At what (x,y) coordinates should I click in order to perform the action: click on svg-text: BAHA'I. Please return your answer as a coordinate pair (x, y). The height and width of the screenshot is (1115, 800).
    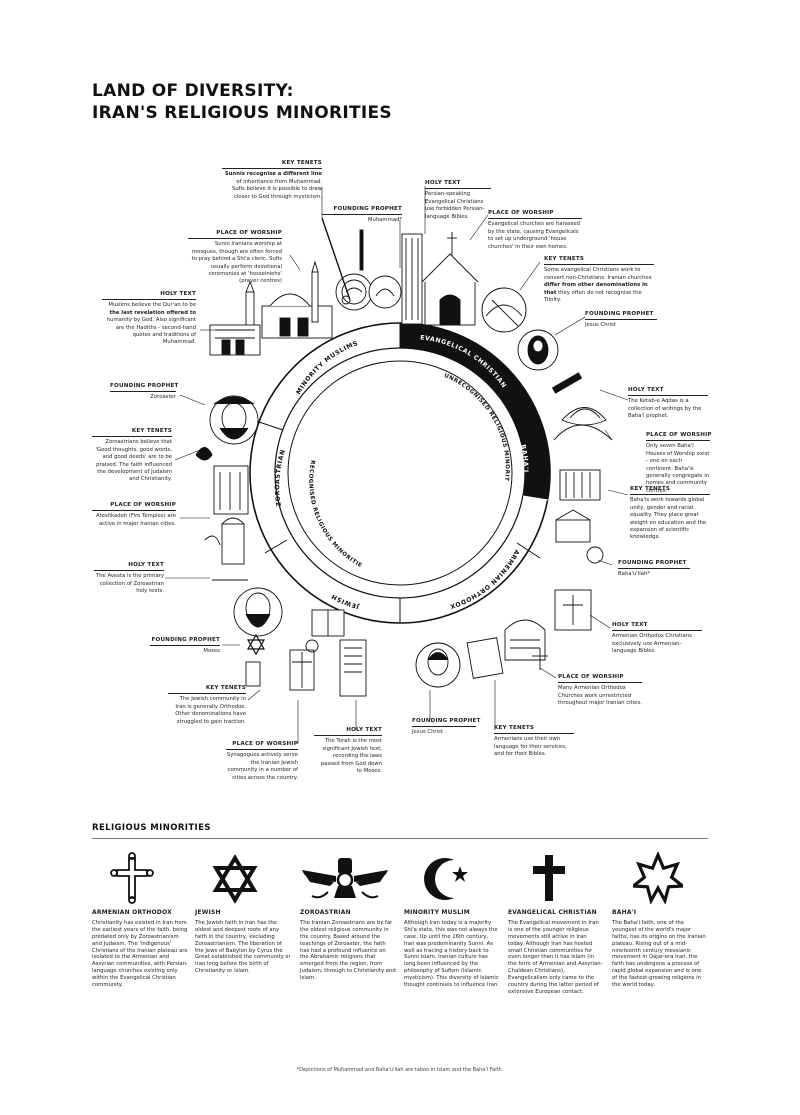
    Looking at the image, I should click on (524, 458).